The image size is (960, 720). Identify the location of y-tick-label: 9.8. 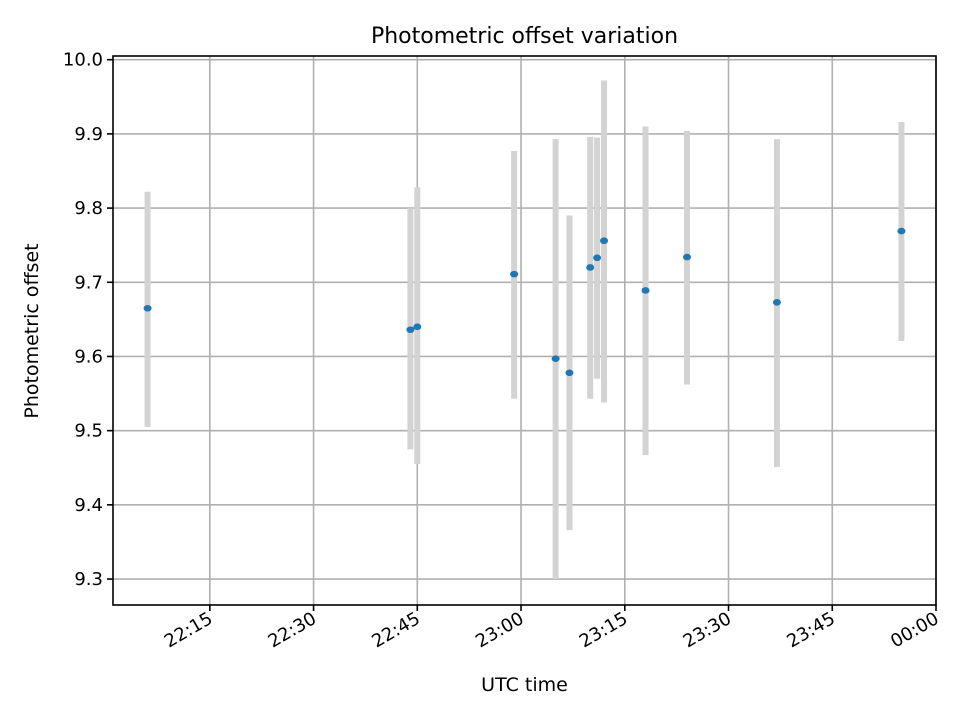
(88, 208).